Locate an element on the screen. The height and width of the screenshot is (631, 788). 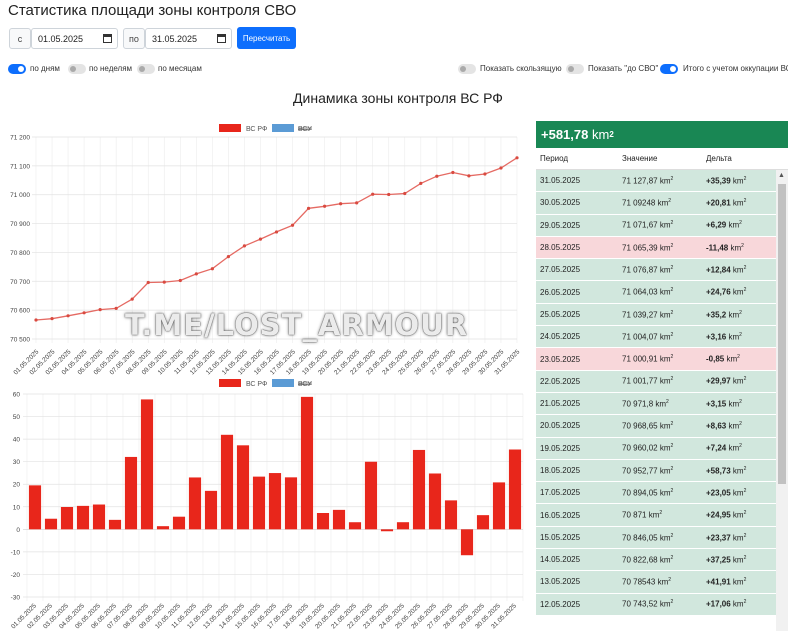
row-delta: +37,25 is located at coordinates (718, 560).